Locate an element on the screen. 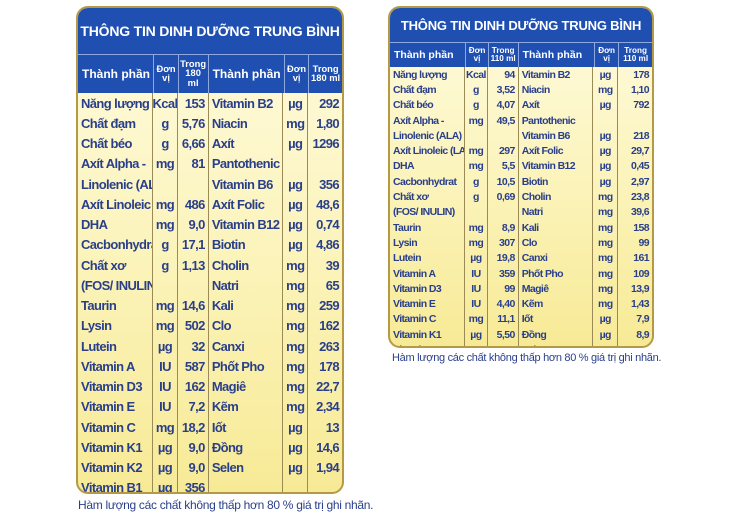 The image size is (750, 530). cell-value: 356 is located at coordinates (194, 487).